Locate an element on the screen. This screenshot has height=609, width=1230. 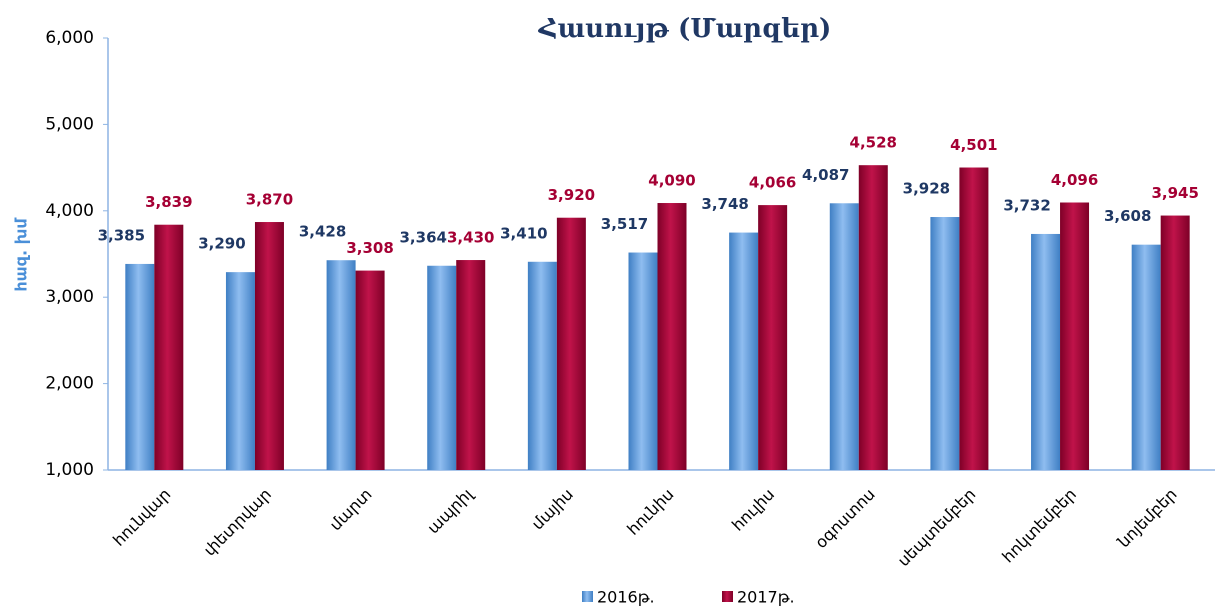
data-label: 3,385 is located at coordinates (121, 235).